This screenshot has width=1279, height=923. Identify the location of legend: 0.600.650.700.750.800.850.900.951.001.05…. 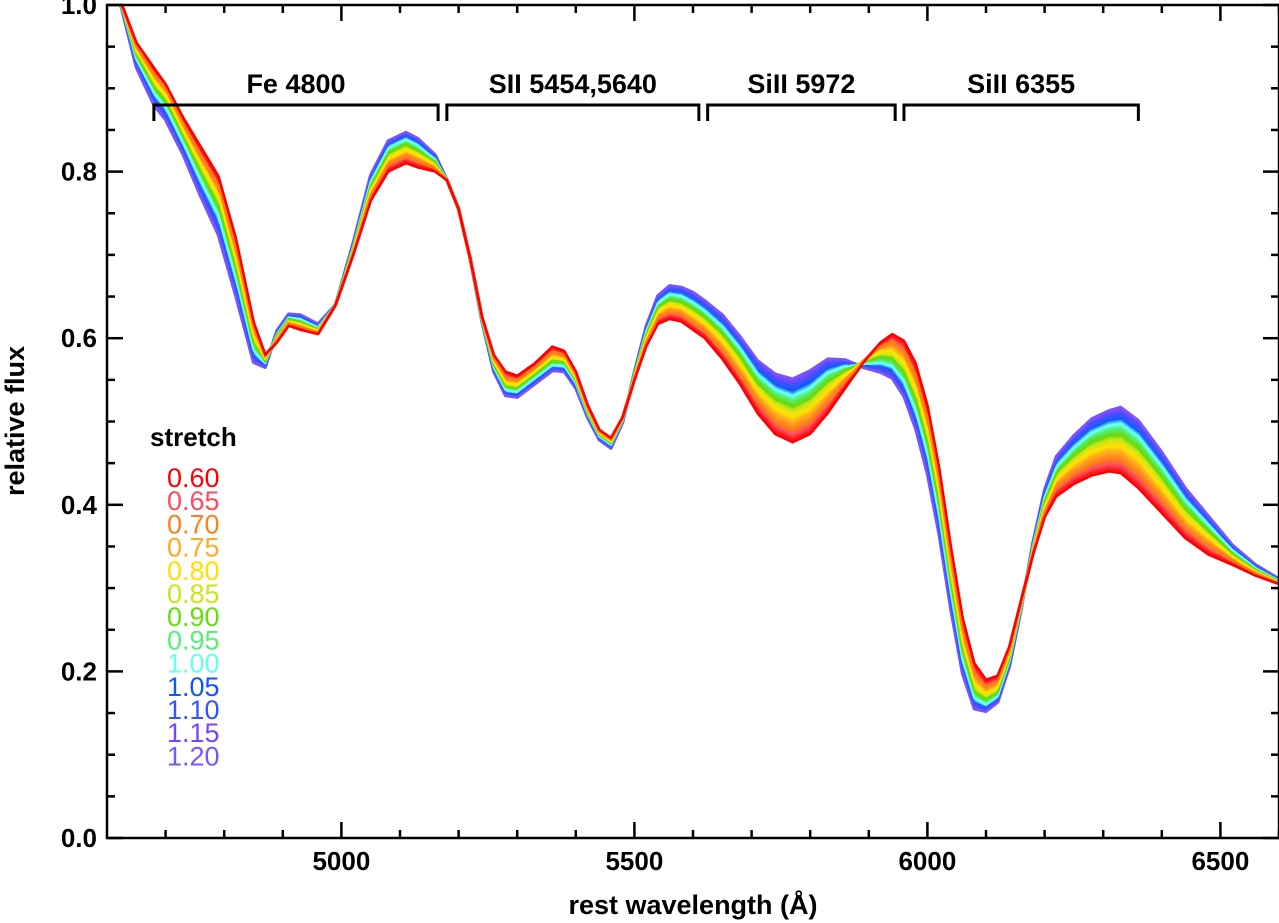
(193, 617).